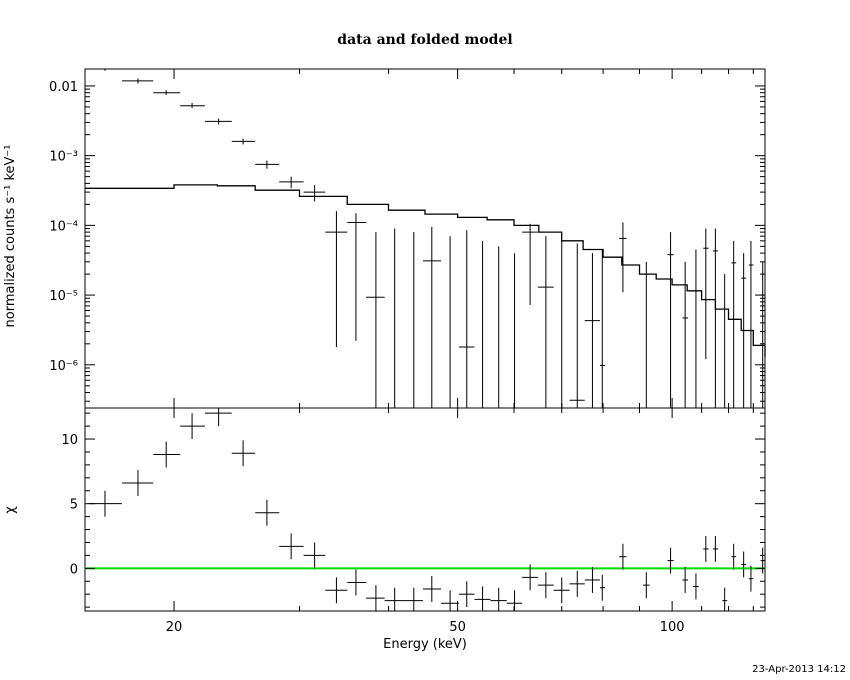 This screenshot has width=850, height=680. I want to click on top-y-axis-label: normalized counts s⁻¹ keV⁻¹, so click(10, 236).